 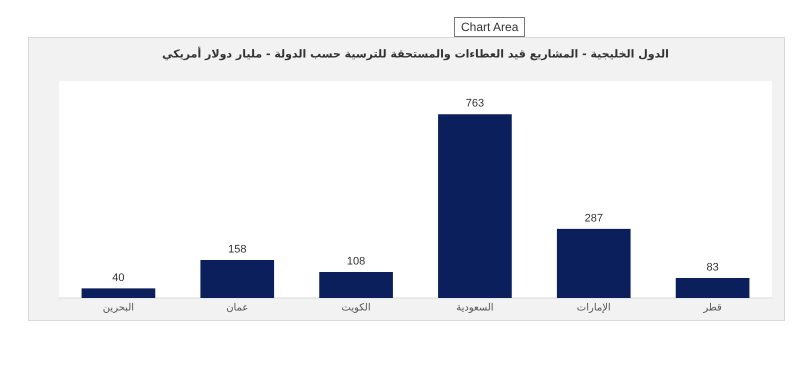 I want to click on data-label: 108, so click(x=356, y=262).